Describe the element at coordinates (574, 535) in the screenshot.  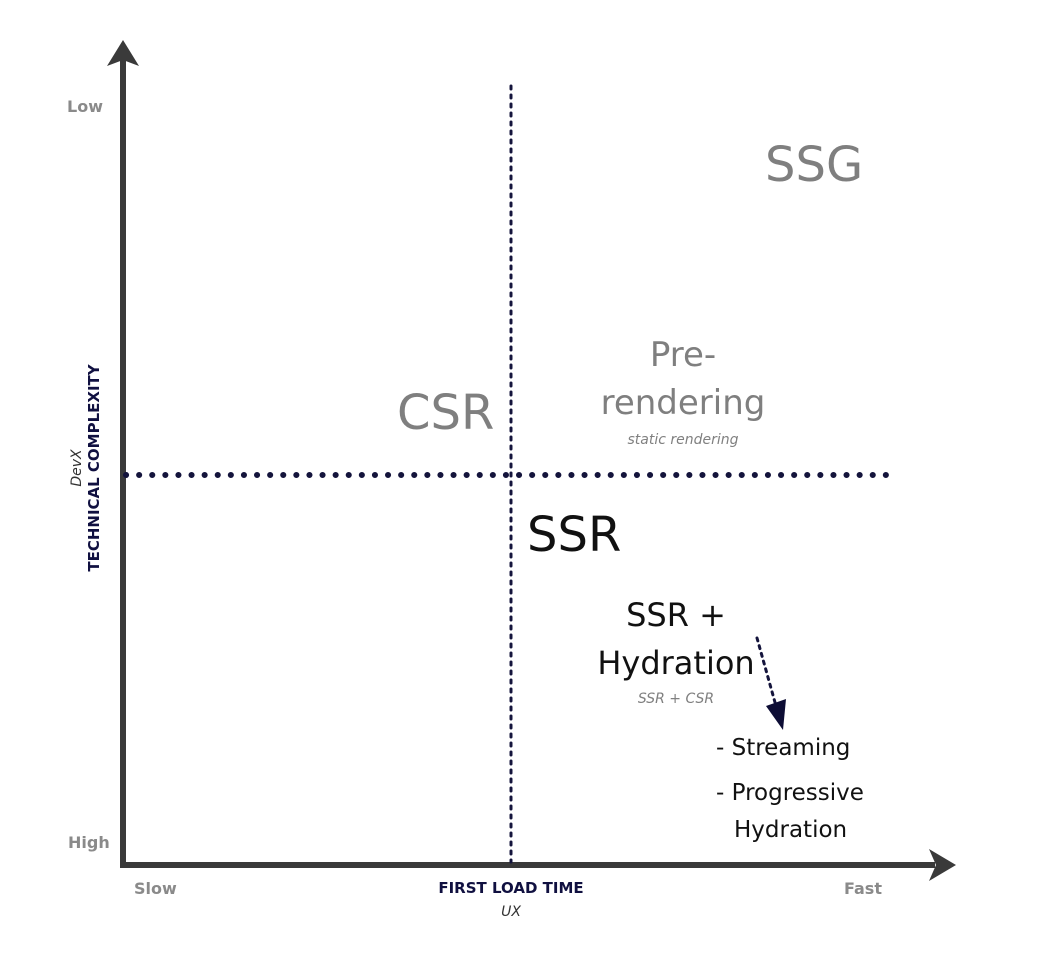
I see `ssr-label: SSR` at that location.